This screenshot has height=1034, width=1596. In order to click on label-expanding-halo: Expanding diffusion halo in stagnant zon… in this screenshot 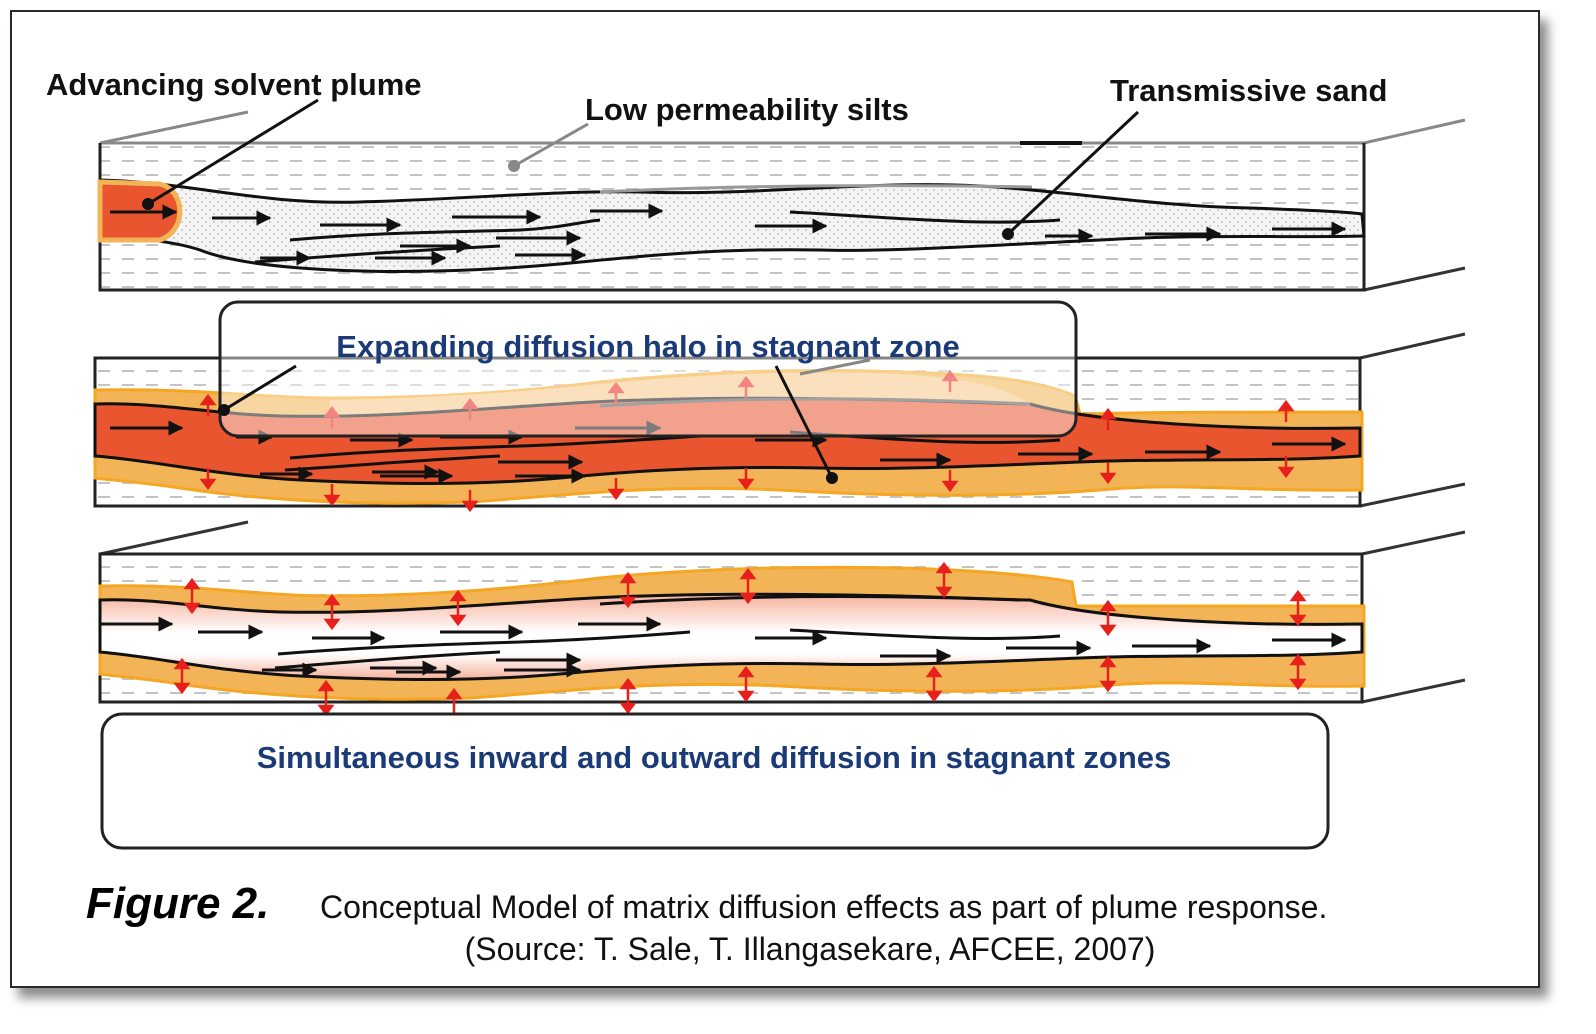, I will do `click(647, 346)`.